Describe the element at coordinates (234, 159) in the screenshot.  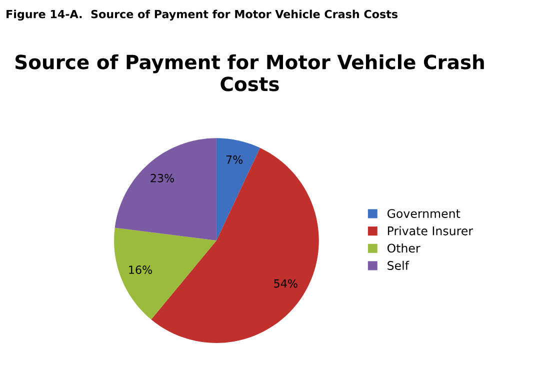
I see `data-label: 7%` at that location.